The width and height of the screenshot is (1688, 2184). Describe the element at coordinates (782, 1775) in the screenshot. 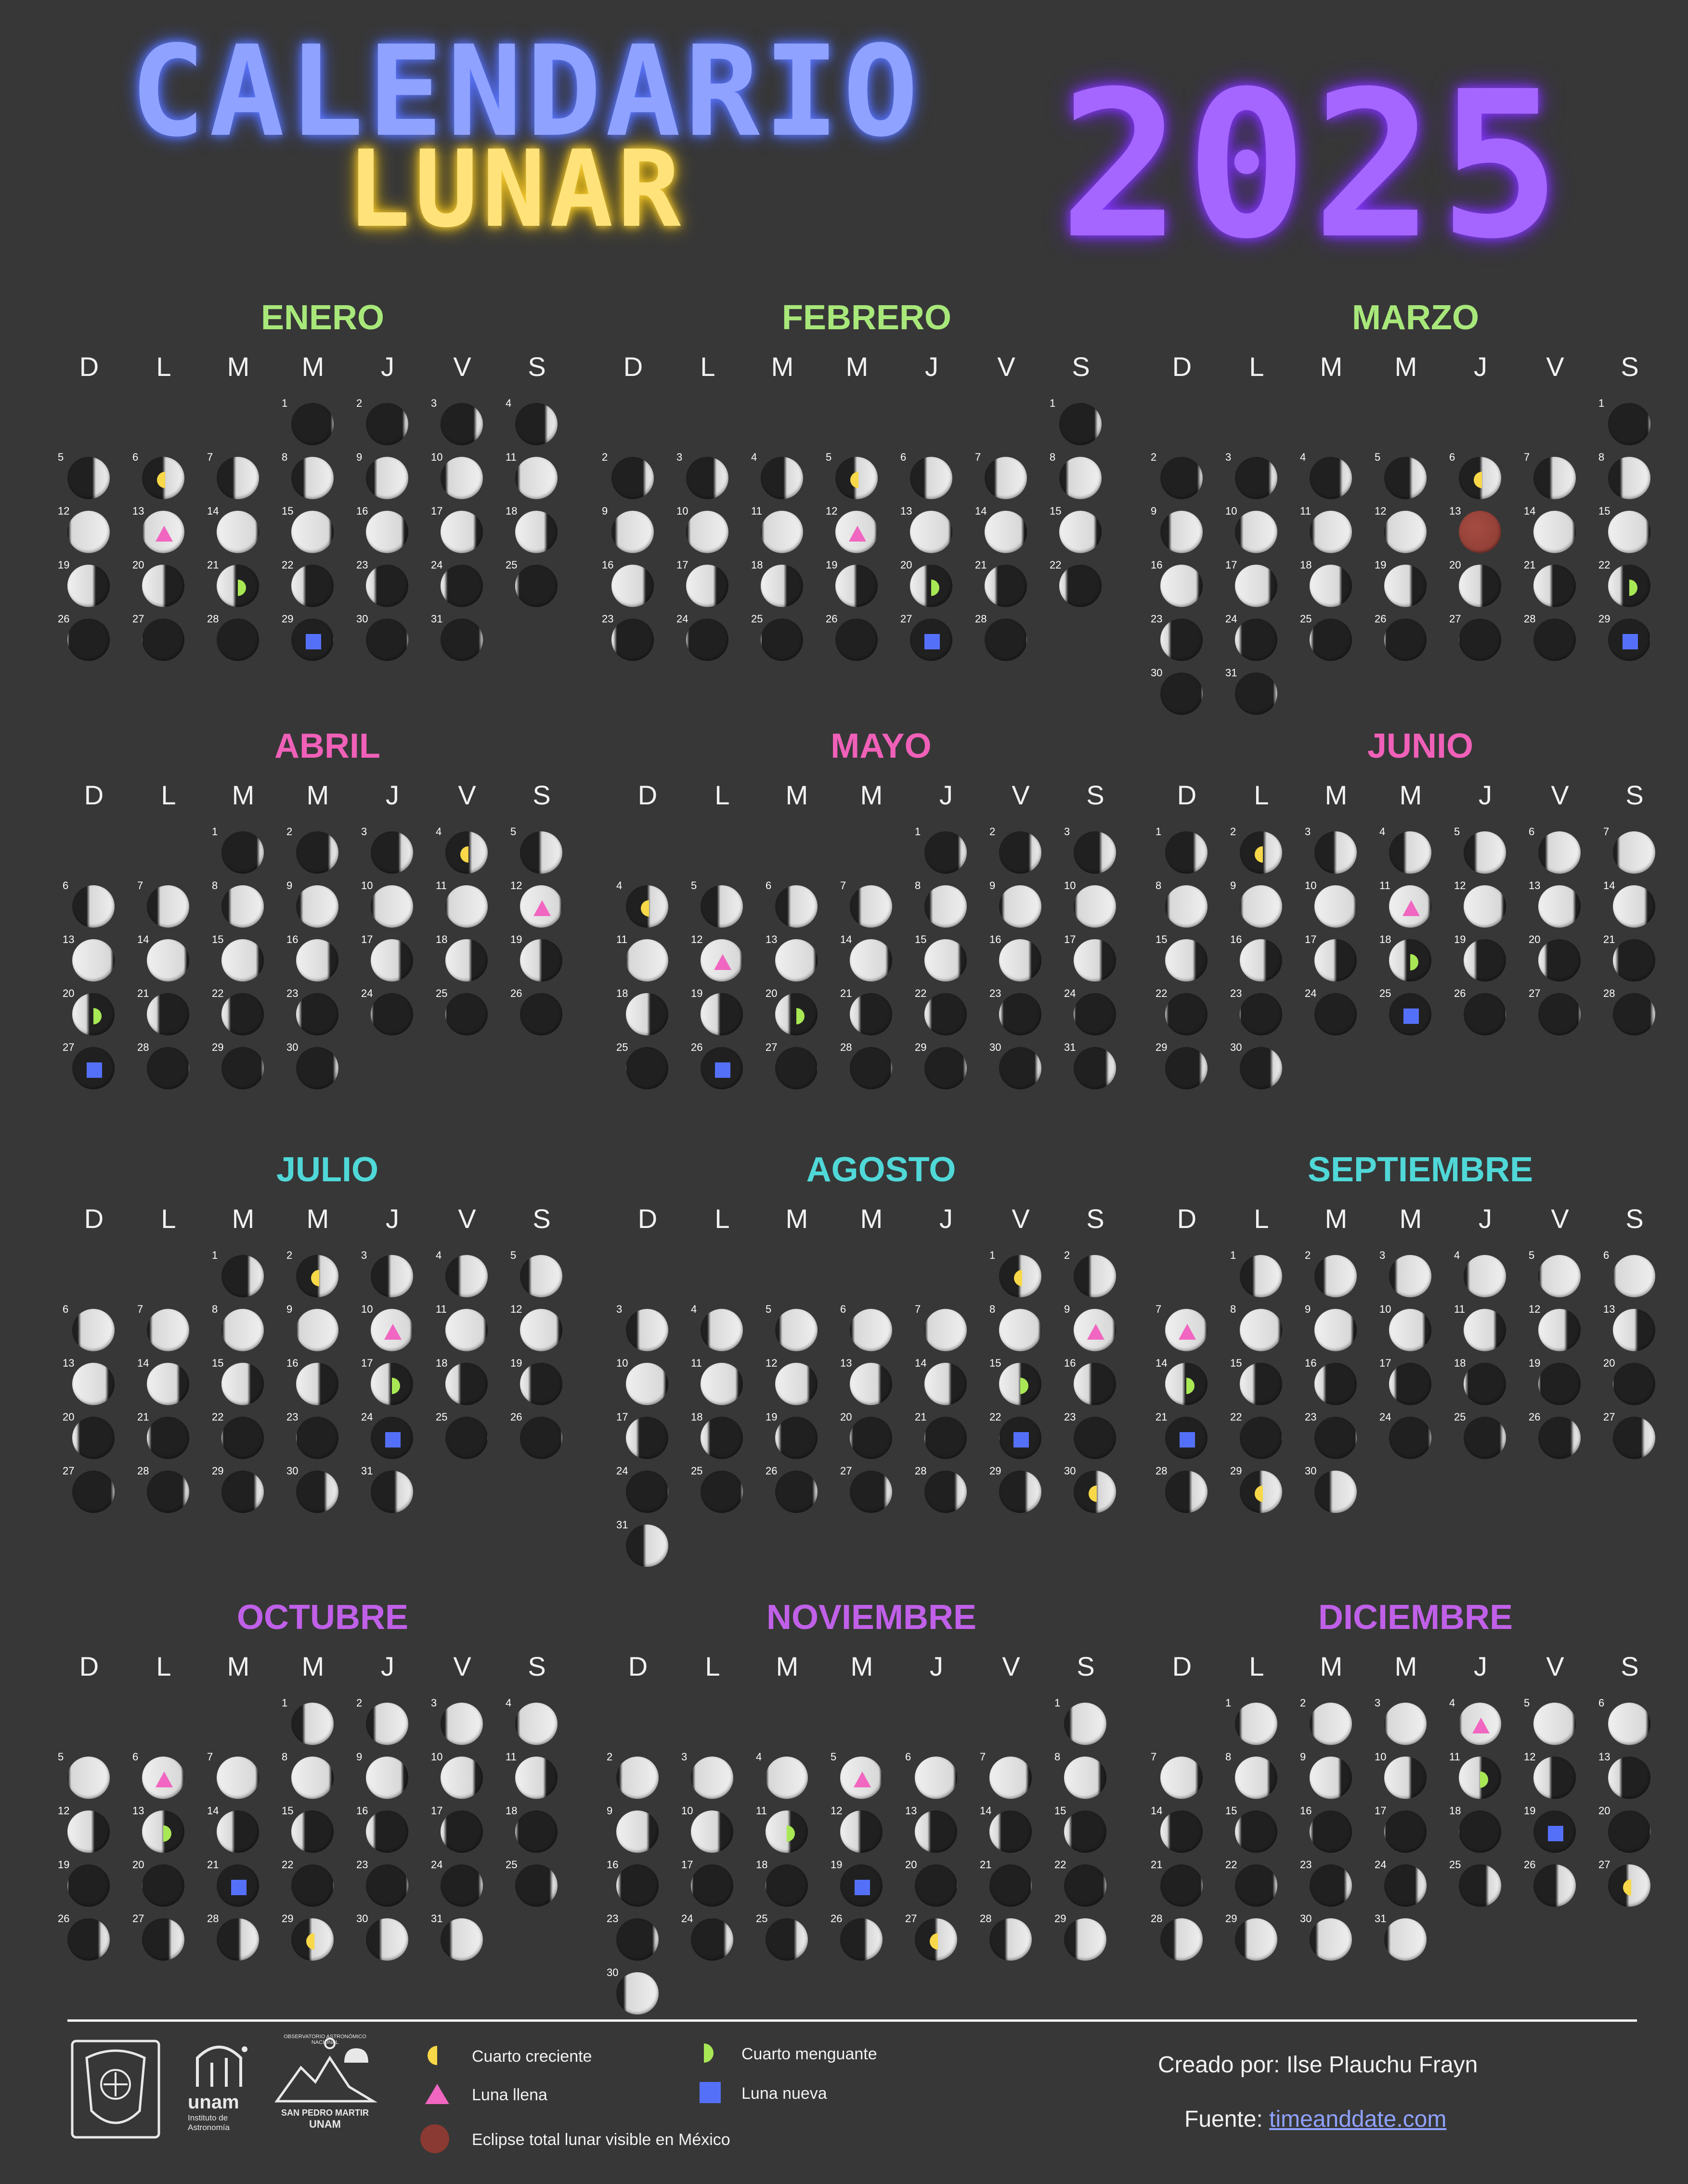

I see `day-cell: 4` at that location.